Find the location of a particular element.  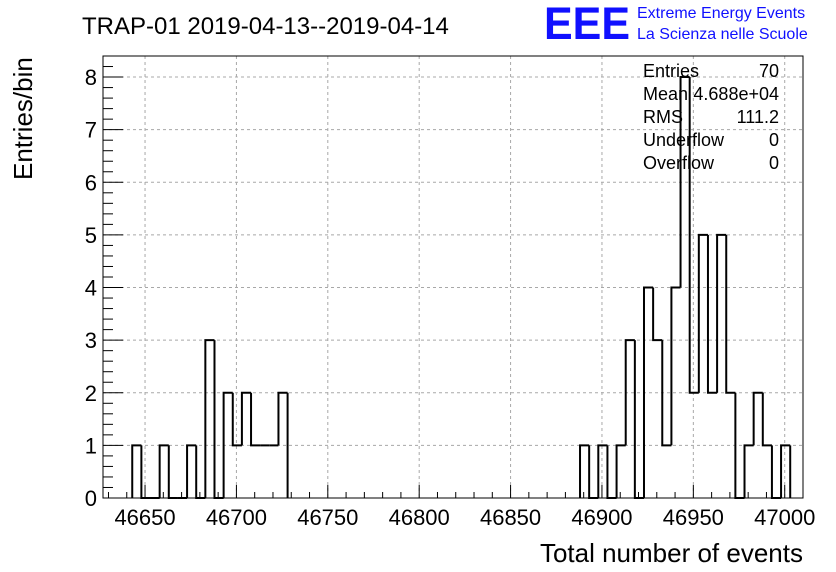

y-tick-label: 3 is located at coordinates (91, 340).